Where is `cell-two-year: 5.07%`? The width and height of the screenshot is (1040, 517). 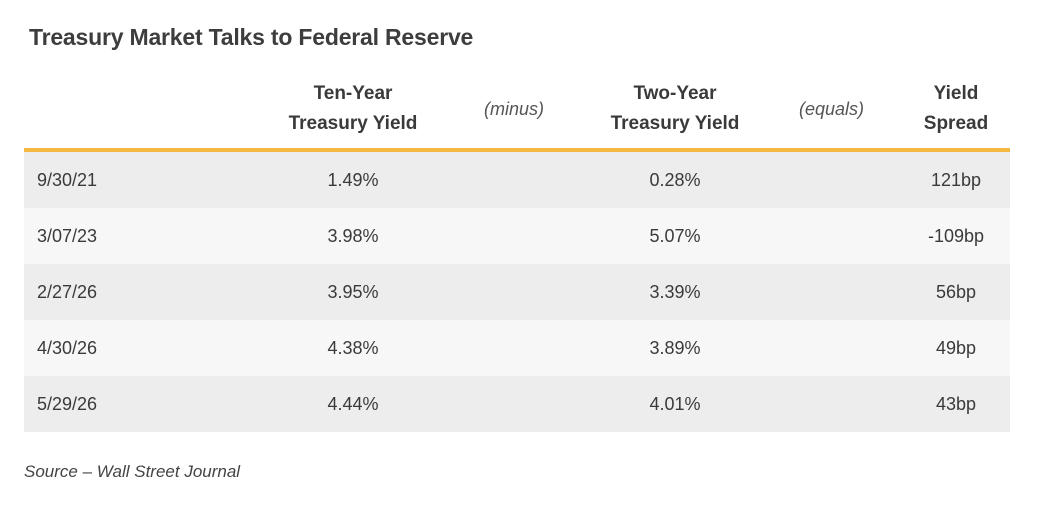
cell-two-year: 5.07% is located at coordinates (675, 236).